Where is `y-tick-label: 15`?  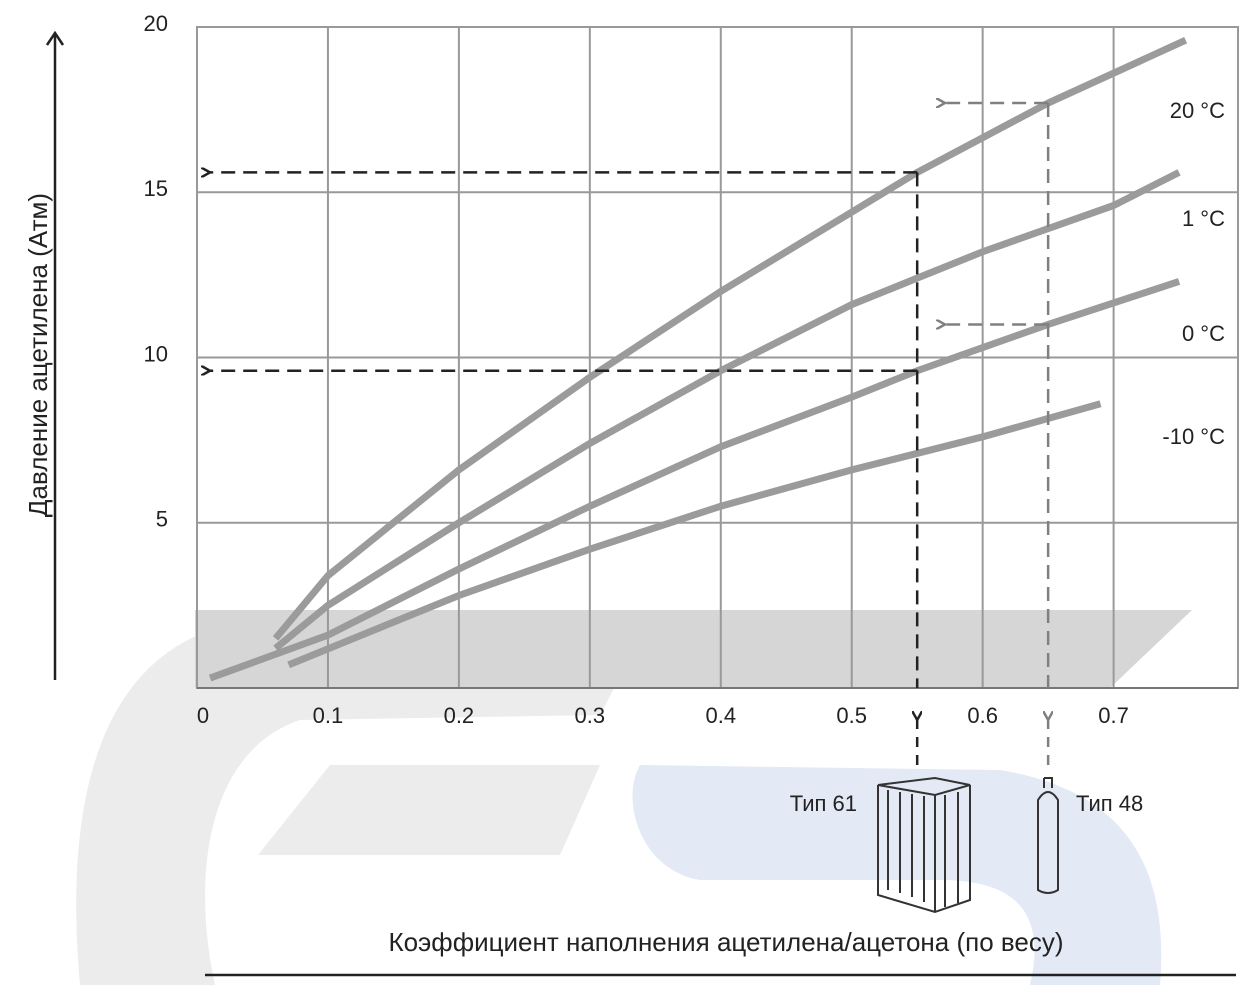
y-tick-label: 15 is located at coordinates (156, 188).